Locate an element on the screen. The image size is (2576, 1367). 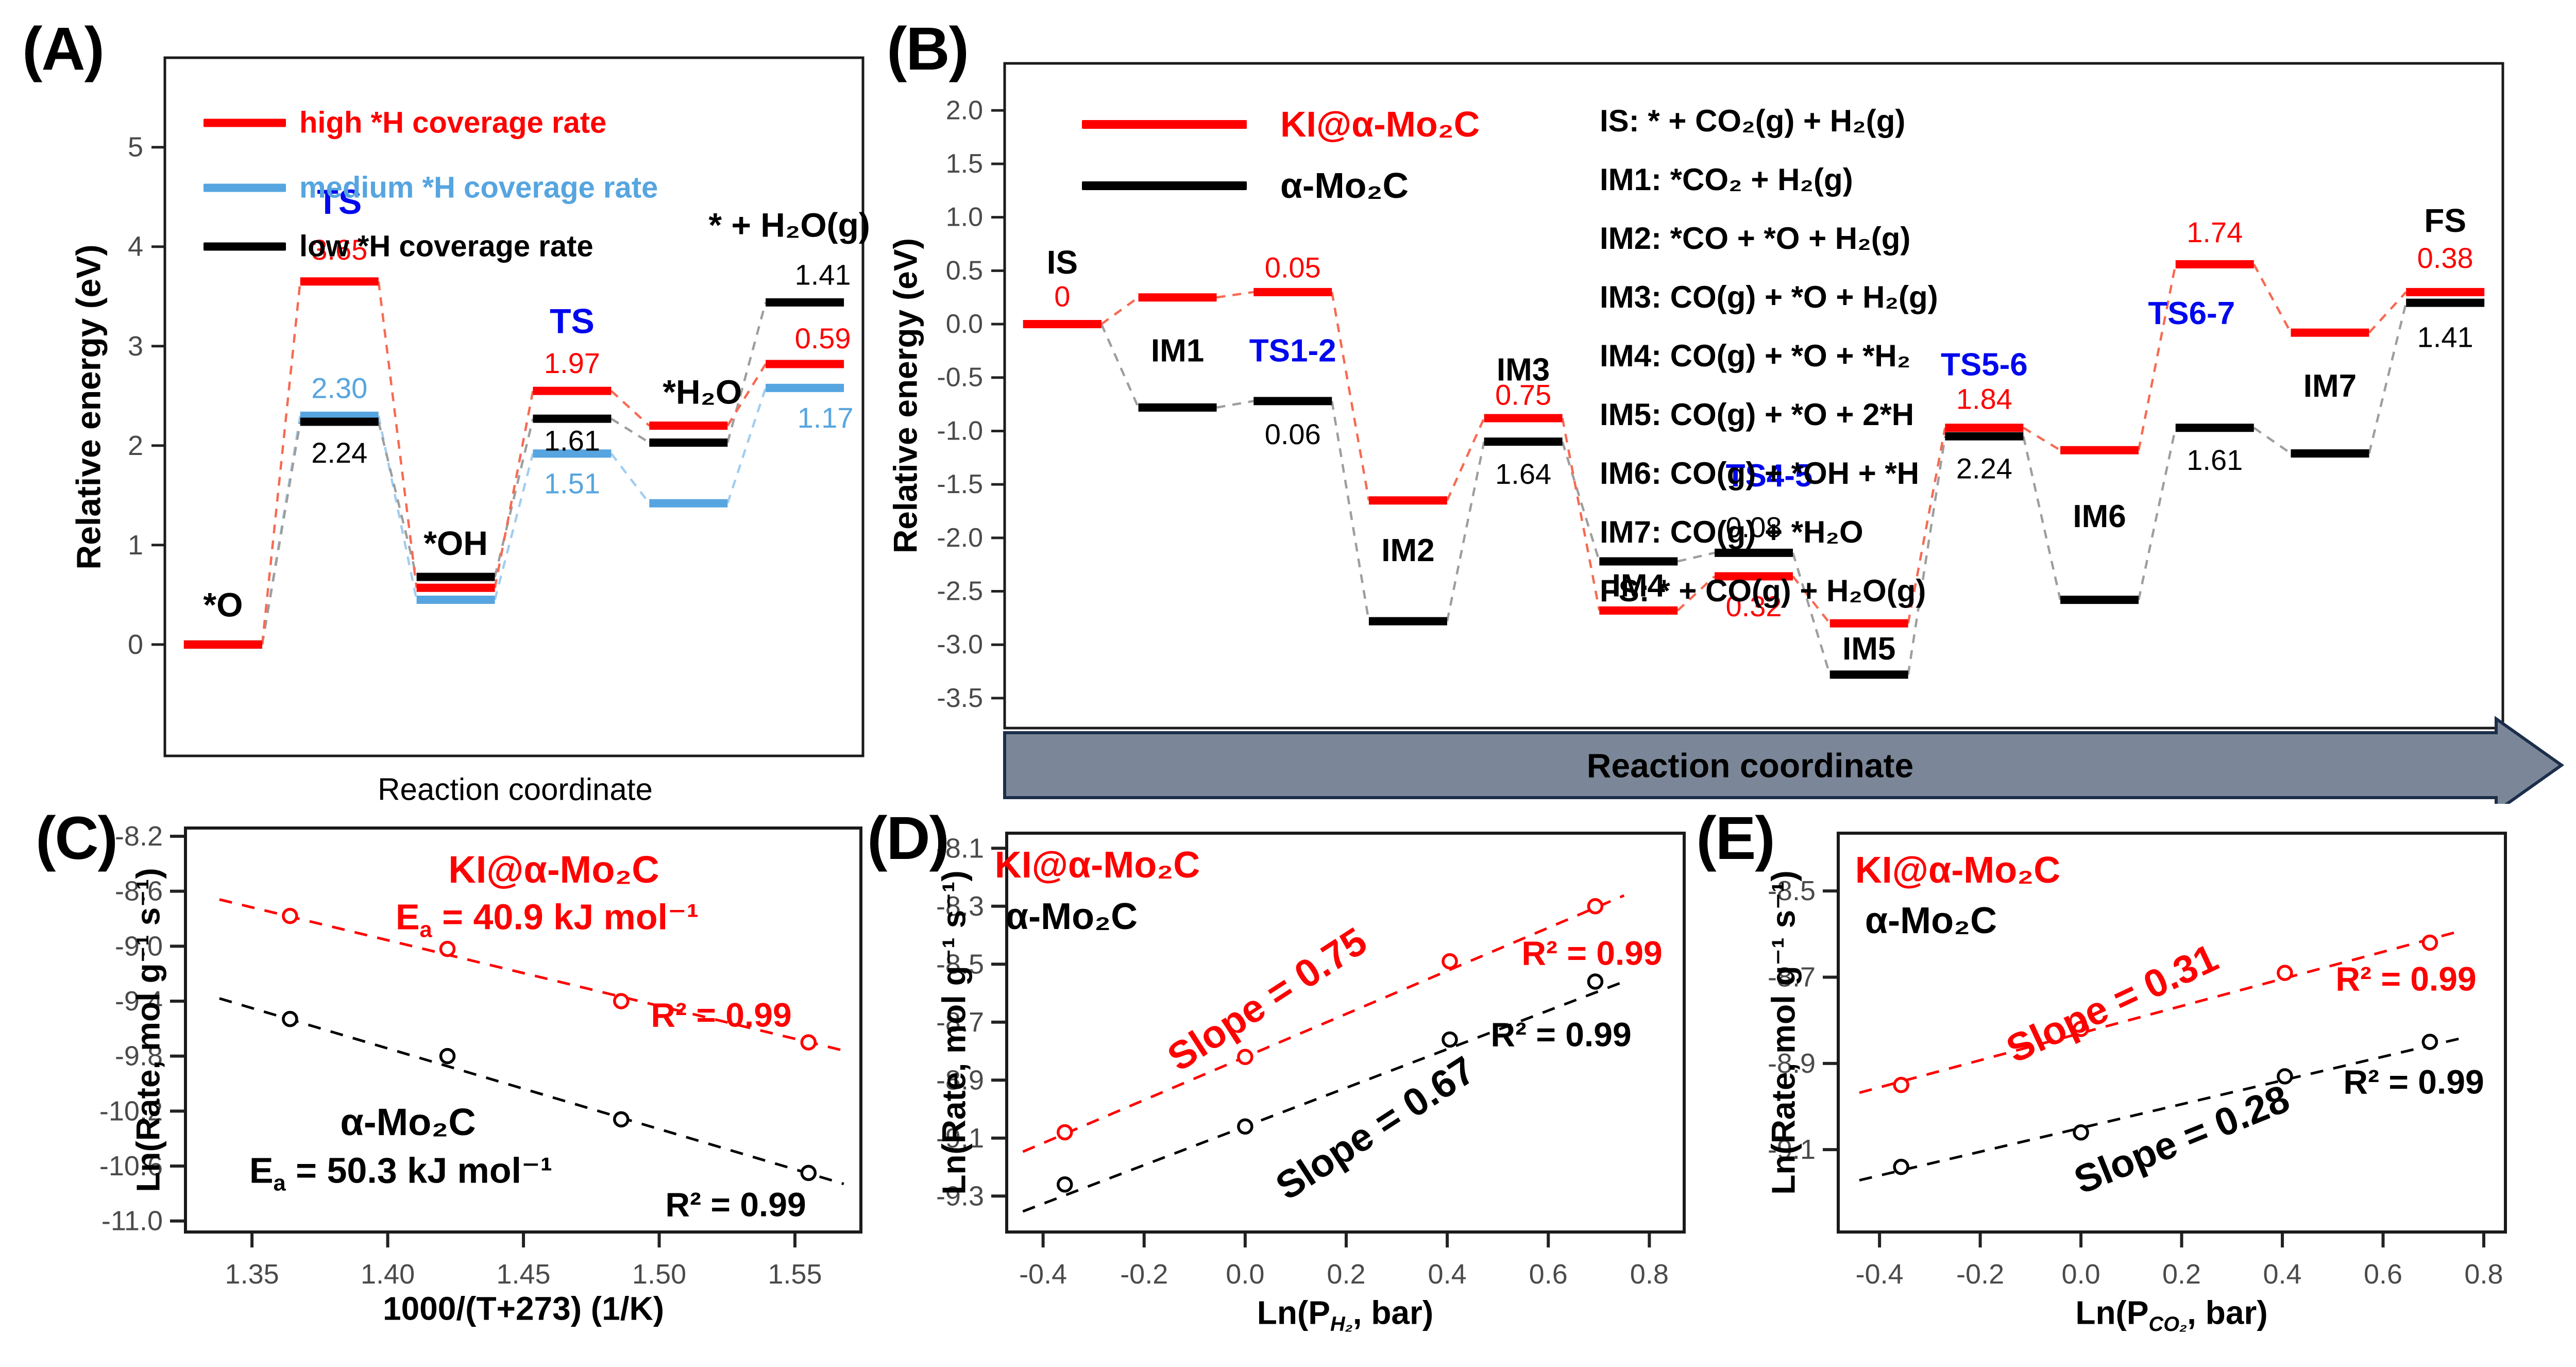
r2-red-e: R² = 0.99 is located at coordinates (2406, 978).